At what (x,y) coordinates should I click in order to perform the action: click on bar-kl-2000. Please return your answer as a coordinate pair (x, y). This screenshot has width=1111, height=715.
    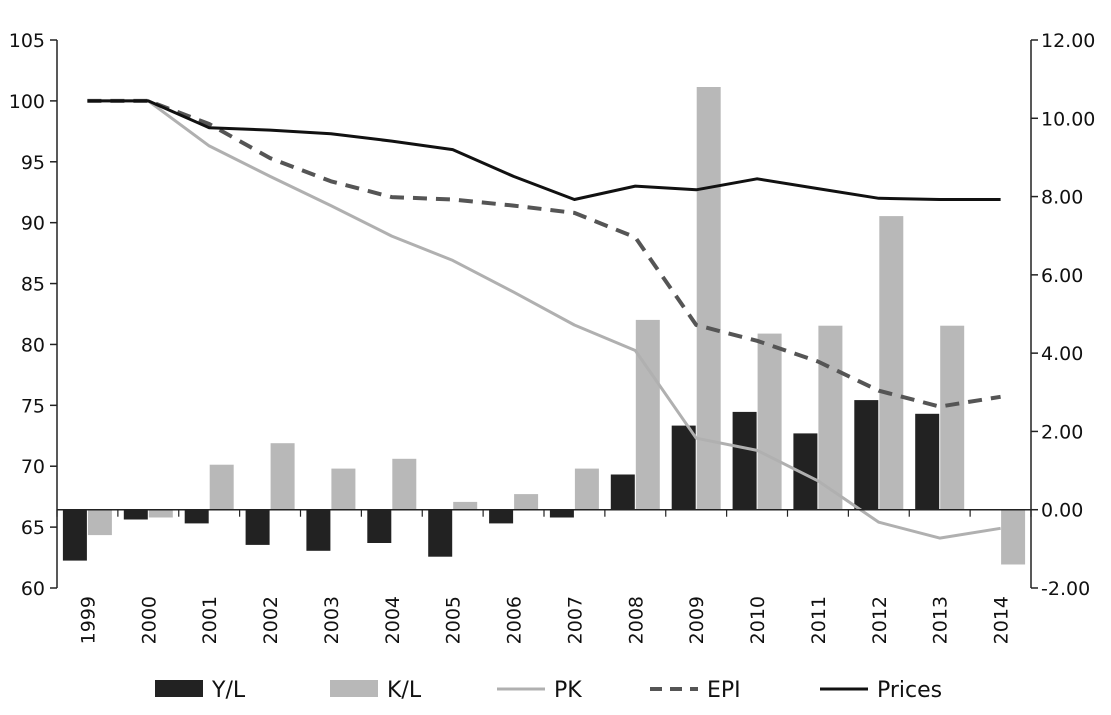
    Looking at the image, I should click on (160, 513).